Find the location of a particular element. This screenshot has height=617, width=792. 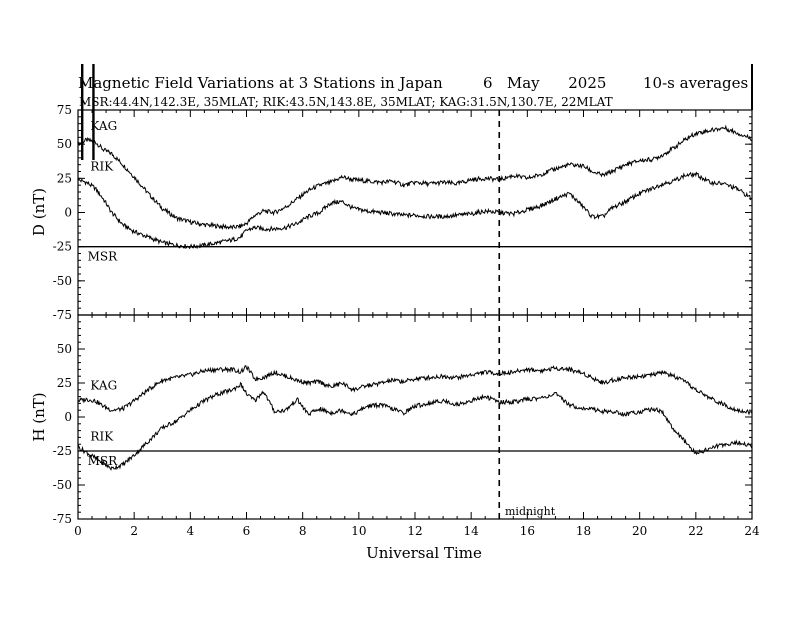

series-line-RIK-H is located at coordinates (415, 426).